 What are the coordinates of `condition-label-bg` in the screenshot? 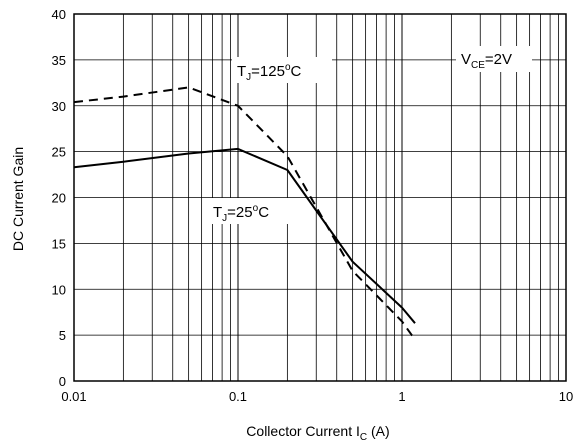 It's located at (494, 59).